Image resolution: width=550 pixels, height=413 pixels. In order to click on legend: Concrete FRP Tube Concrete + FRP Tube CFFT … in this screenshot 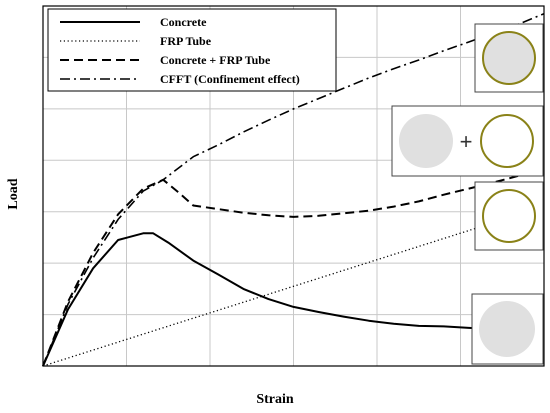, I will do `click(192, 50)`.